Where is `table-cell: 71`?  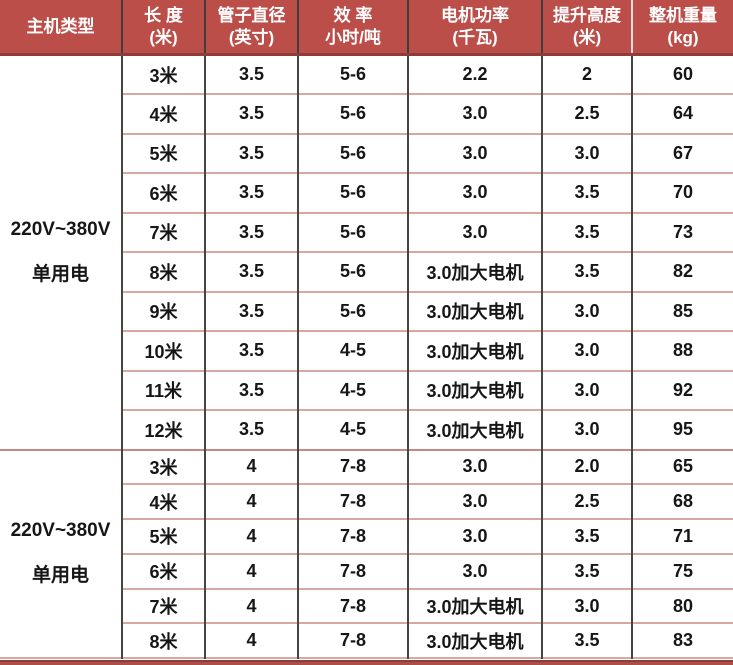 table-cell: 71 is located at coordinates (682, 536).